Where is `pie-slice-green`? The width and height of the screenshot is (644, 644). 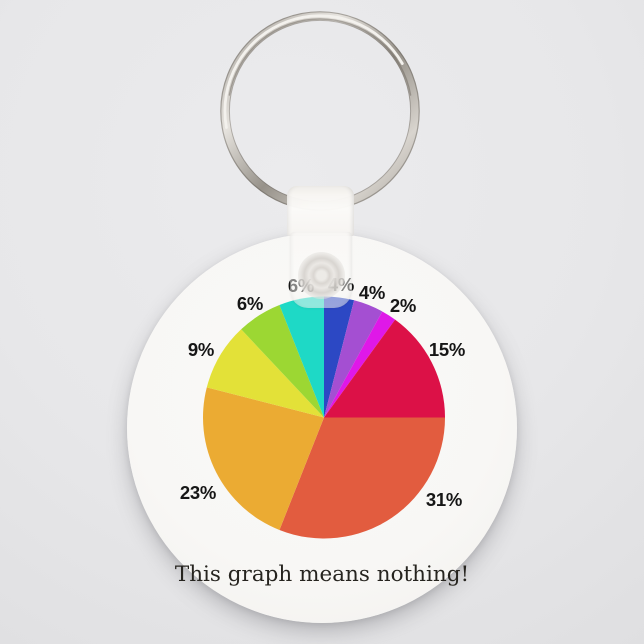 pie-slice-green is located at coordinates (282, 361).